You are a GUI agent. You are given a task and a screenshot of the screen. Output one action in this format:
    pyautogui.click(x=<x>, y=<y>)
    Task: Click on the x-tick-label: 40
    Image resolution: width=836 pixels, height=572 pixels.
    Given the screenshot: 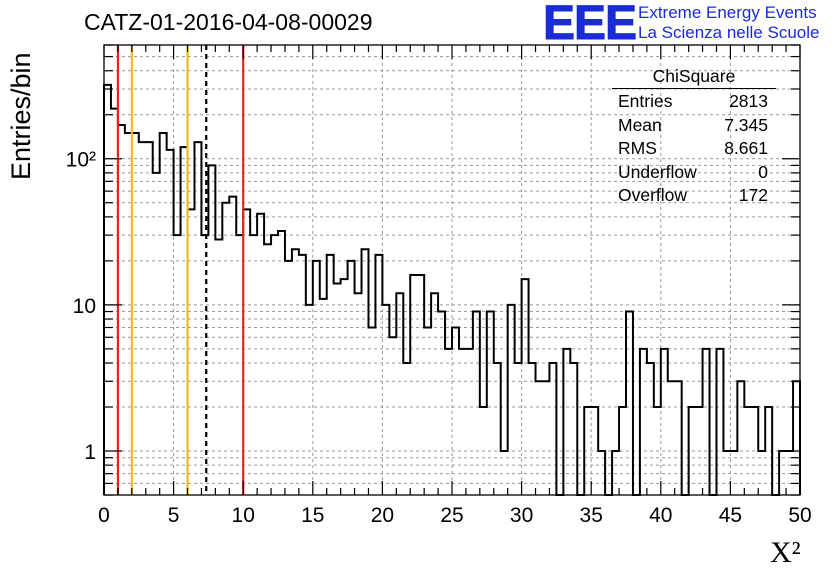 What is the action you would take?
    pyautogui.click(x=660, y=515)
    